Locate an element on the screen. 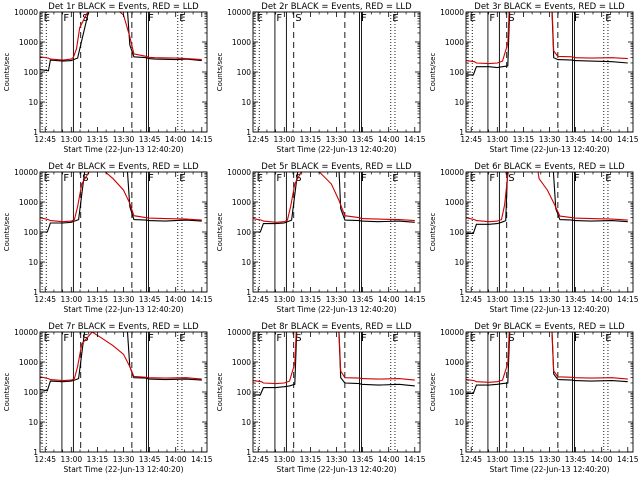 The width and height of the screenshot is (640, 480). panel-title: Det 8r BLACK = Events, RED = LLD is located at coordinates (336, 327).